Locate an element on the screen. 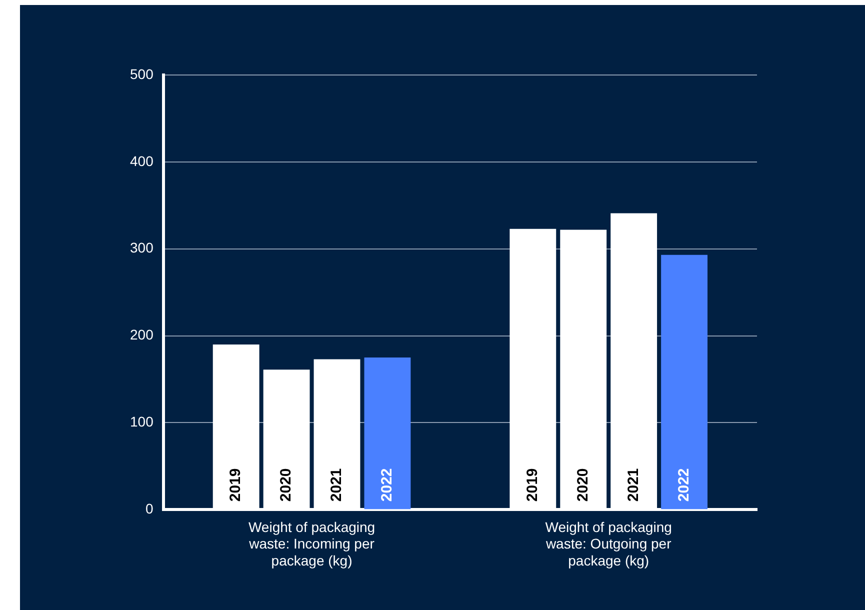 This screenshot has height=610, width=865. series-label: 2020 is located at coordinates (286, 485).